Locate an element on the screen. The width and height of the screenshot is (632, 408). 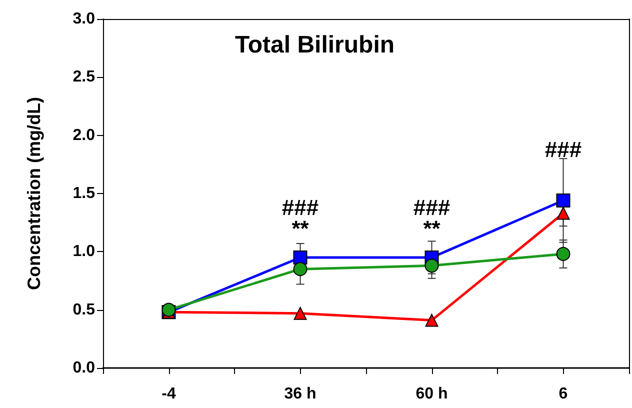
annotation: ### is located at coordinates (563, 149).